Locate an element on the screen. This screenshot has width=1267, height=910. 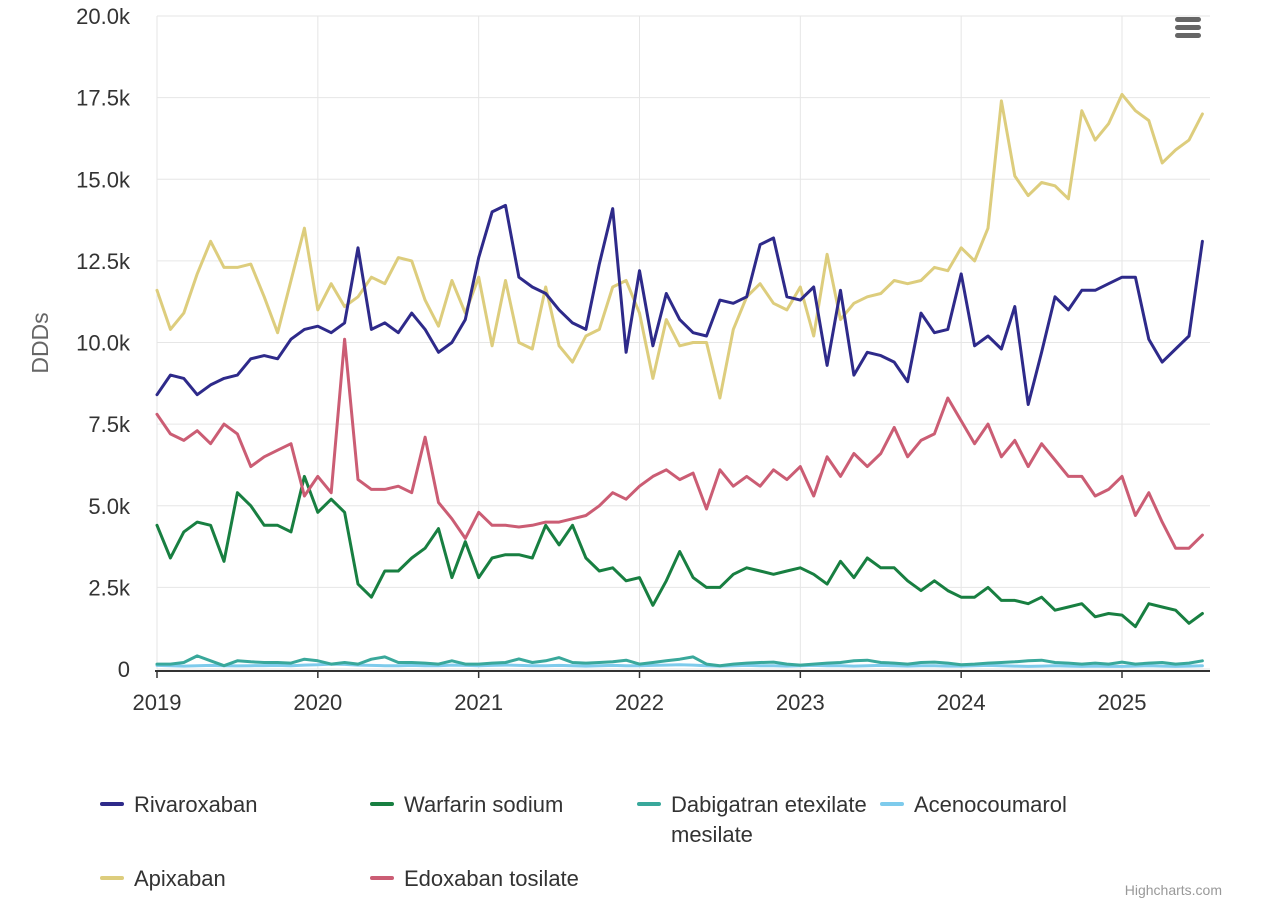
y-axis-label-17-5k: 17.5k is located at coordinates (103, 98).